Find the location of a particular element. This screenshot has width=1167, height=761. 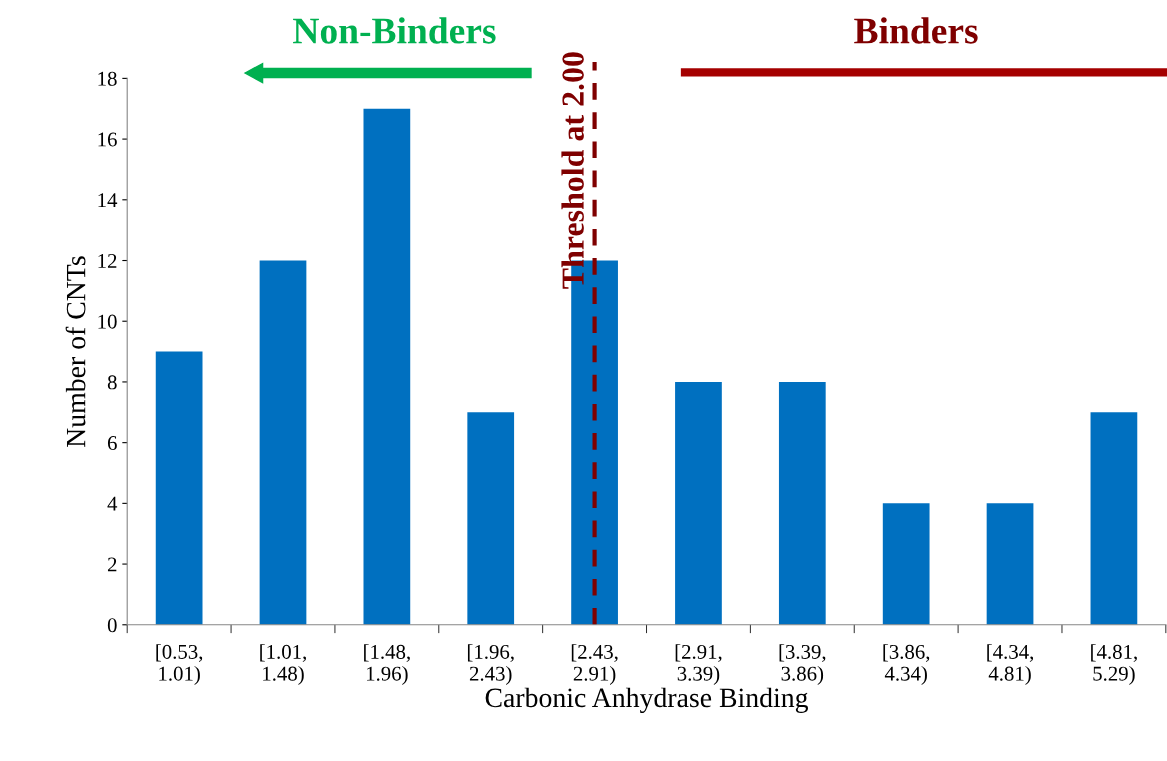

ref-line-label: Threshold at 2.00 is located at coordinates (573, 170).